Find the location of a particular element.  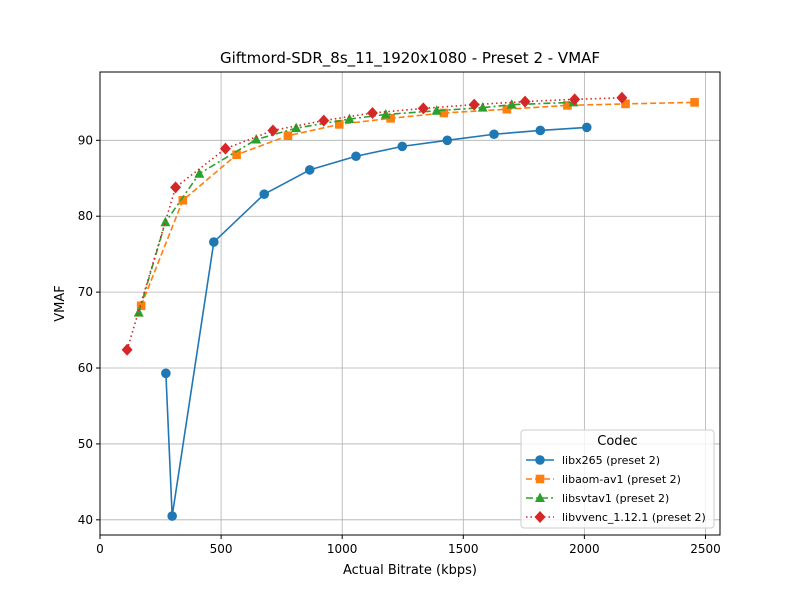

legend-title: Codec is located at coordinates (617, 441).